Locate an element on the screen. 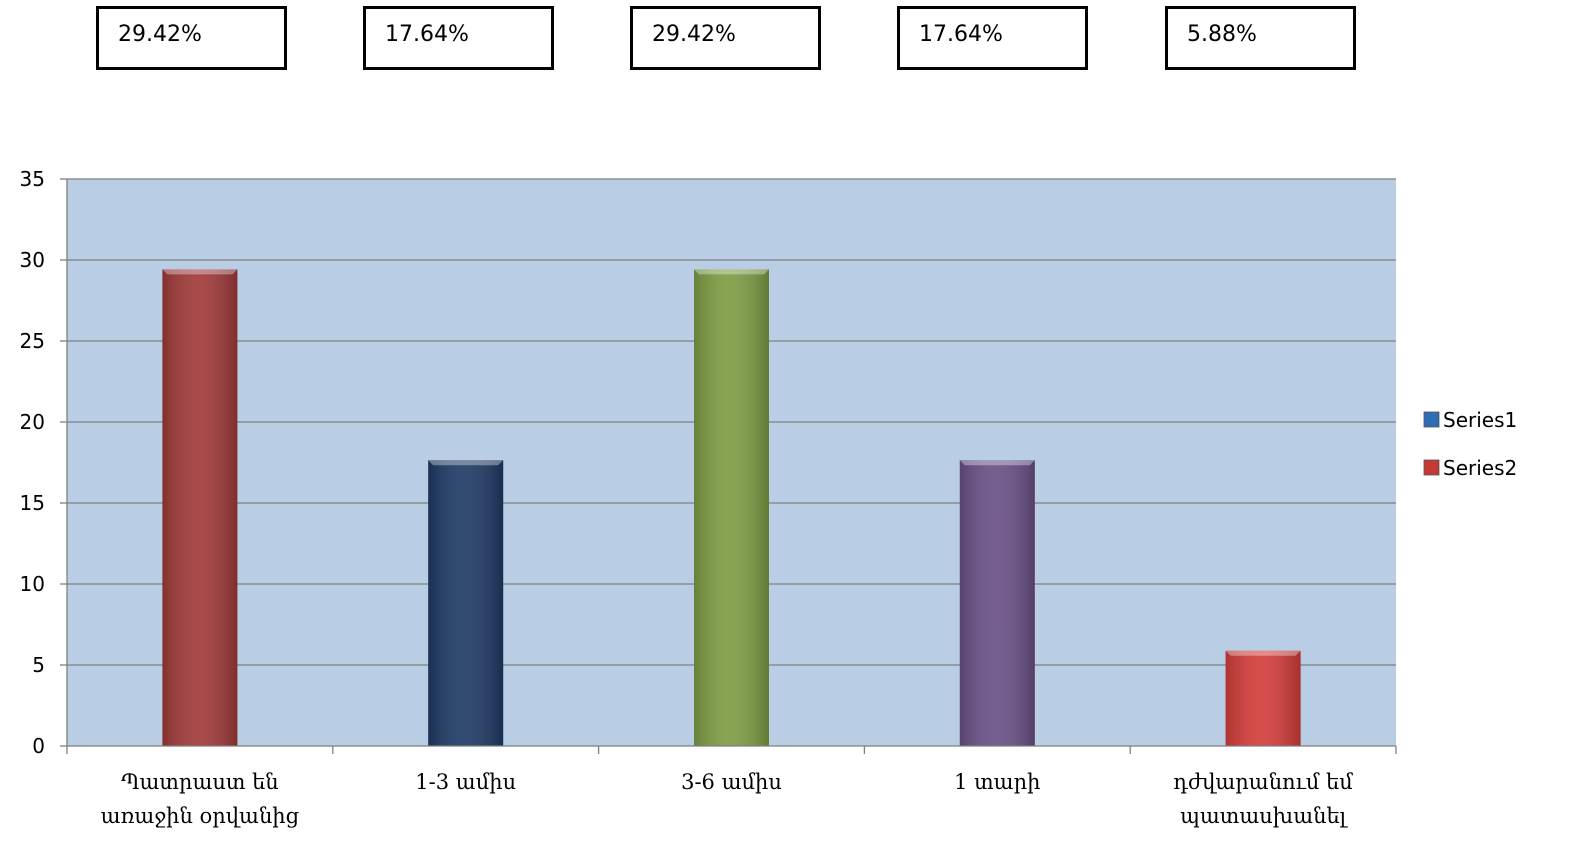 The width and height of the screenshot is (1596, 850). x-category-label: 1-3 ամիս is located at coordinates (465, 782).